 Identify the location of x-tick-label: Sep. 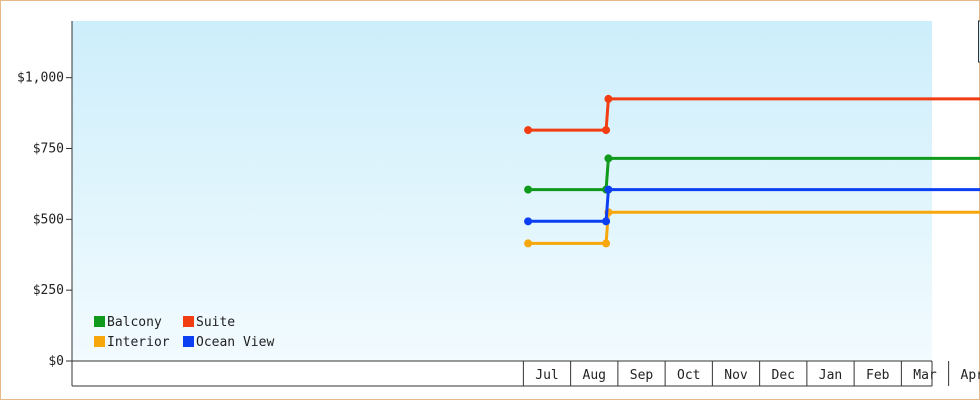
(642, 375).